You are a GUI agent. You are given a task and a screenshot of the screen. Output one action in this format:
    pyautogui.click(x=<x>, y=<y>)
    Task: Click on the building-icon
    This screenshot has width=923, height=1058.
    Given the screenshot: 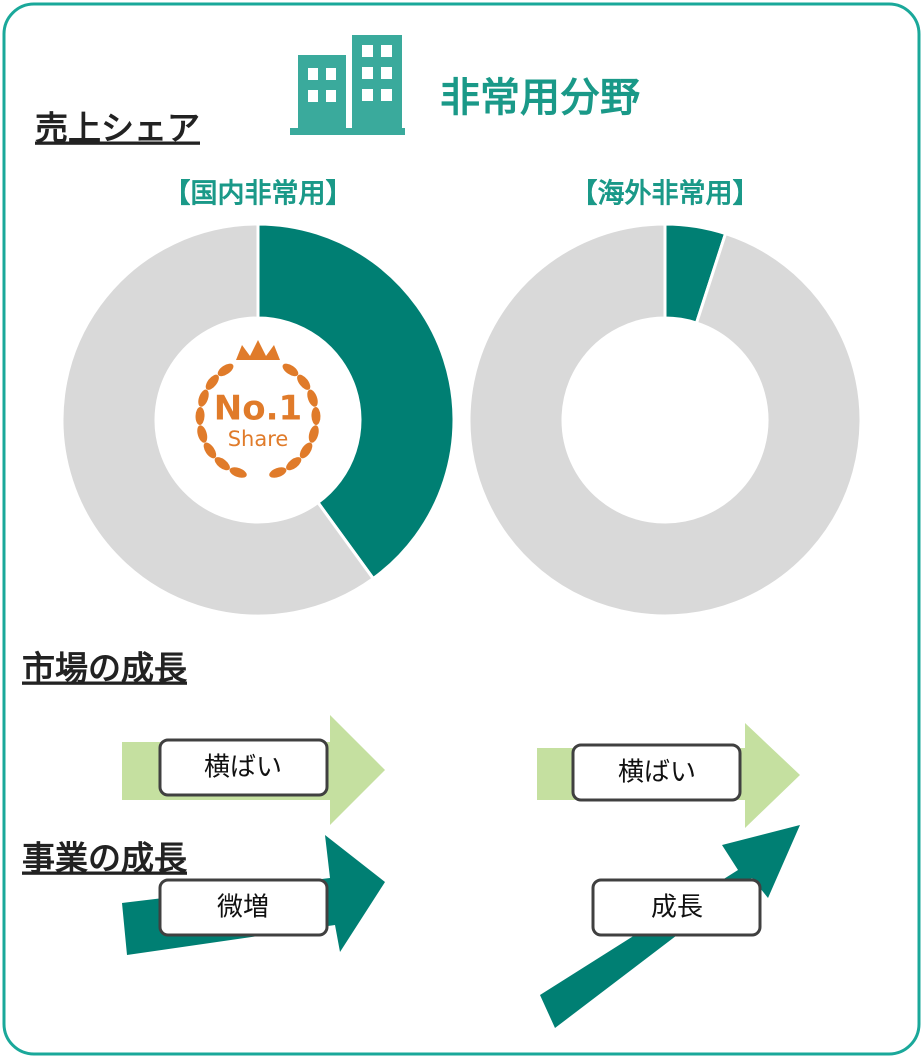 What is the action you would take?
    pyautogui.click(x=347, y=85)
    